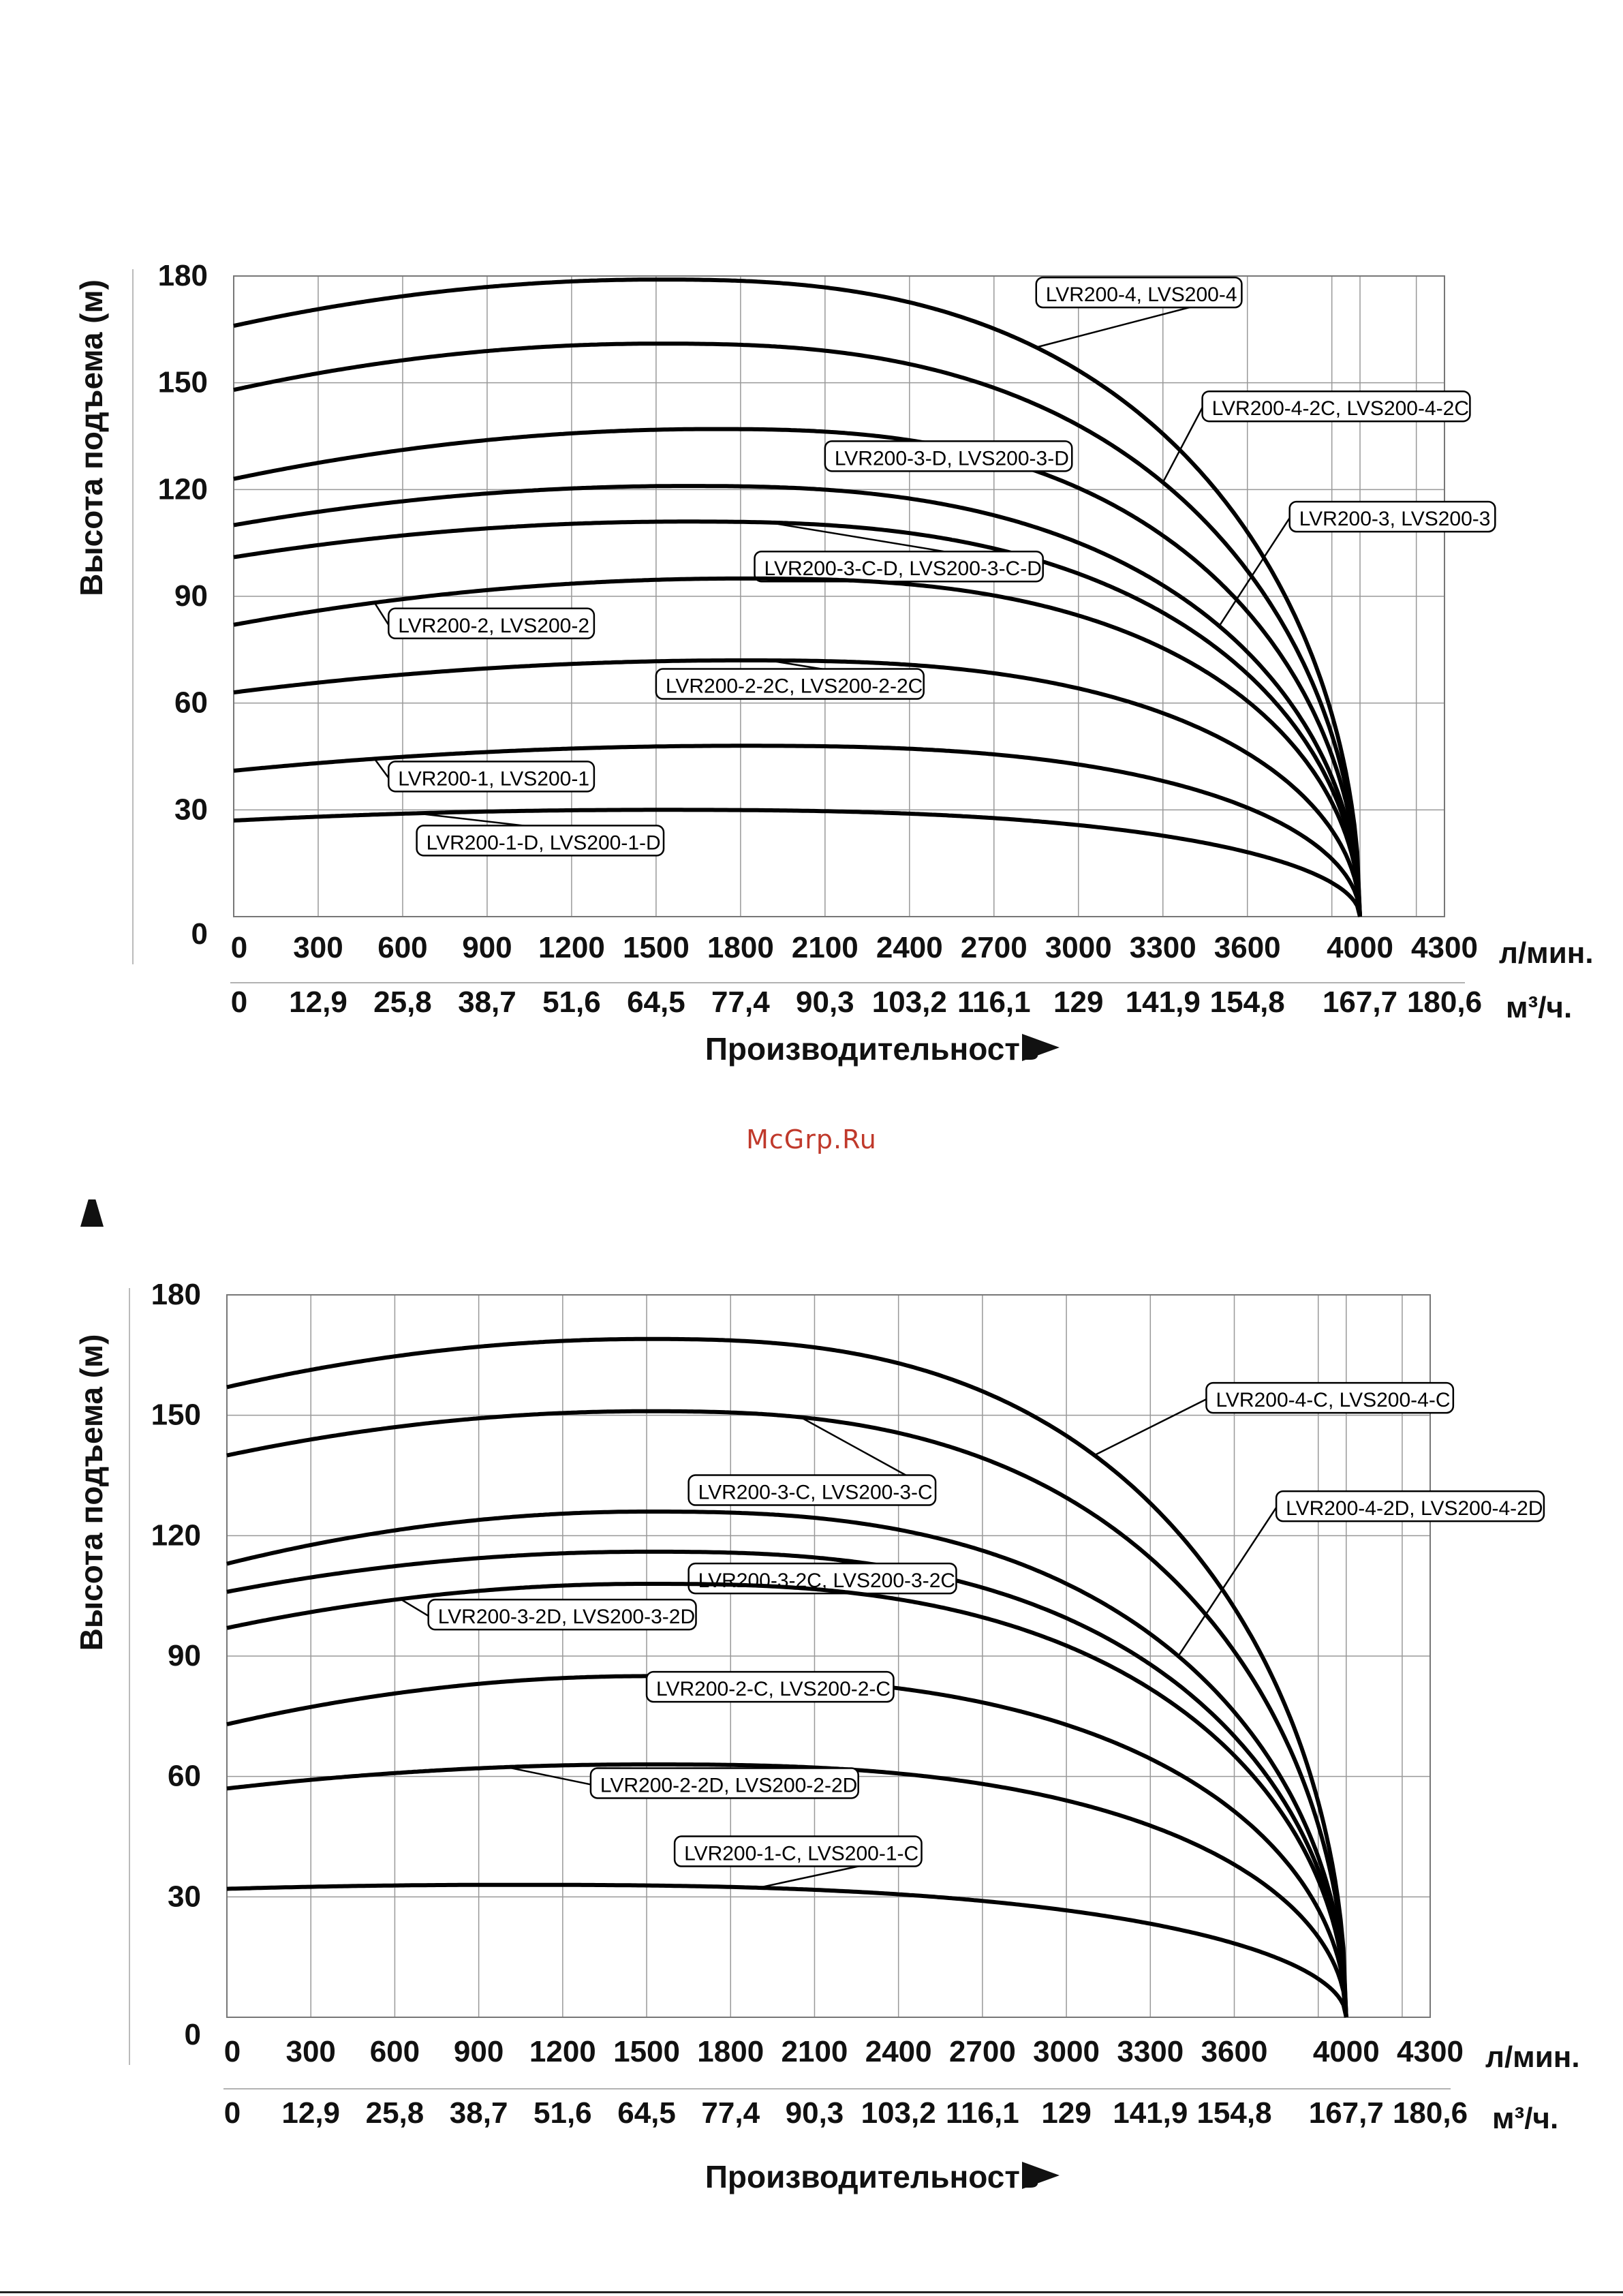  I want to click on series-label: LVR200-2-2C, LVS200-2-2C, so click(794, 686).